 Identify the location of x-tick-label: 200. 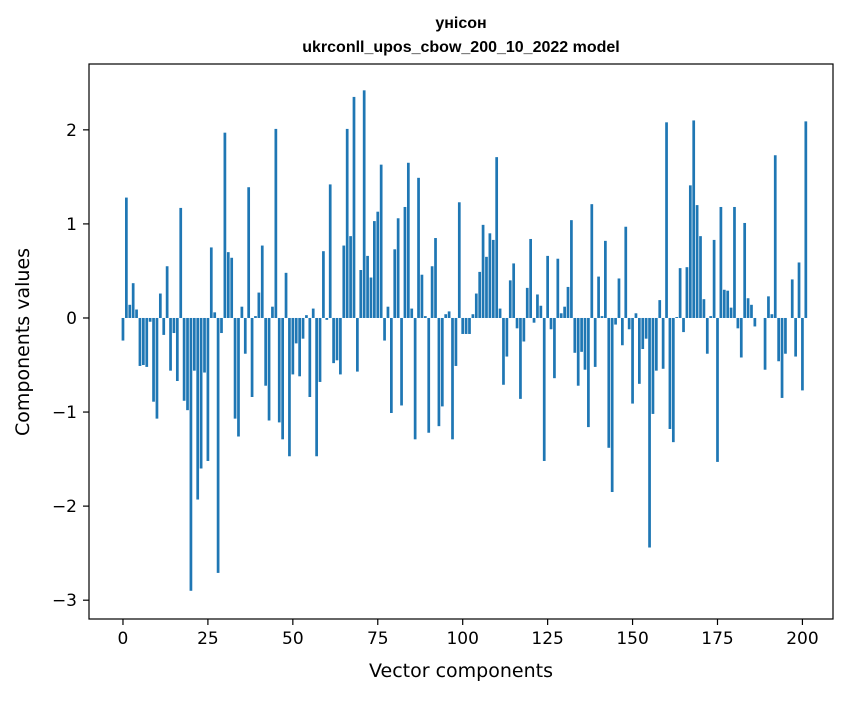
(802, 639).